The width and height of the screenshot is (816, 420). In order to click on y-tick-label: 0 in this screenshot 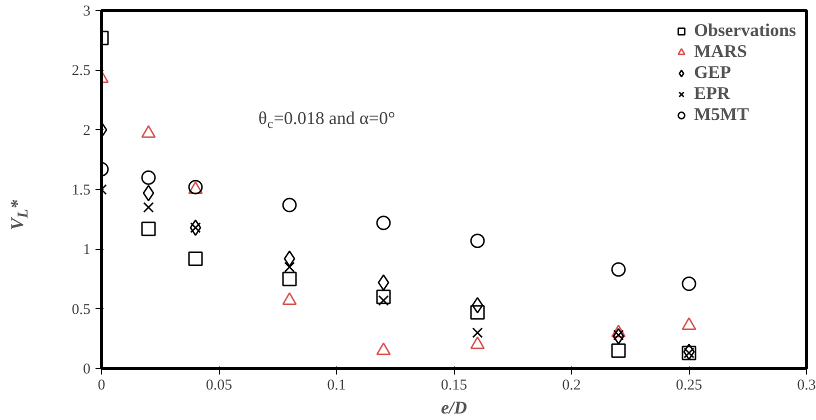, I will do `click(86, 370)`.